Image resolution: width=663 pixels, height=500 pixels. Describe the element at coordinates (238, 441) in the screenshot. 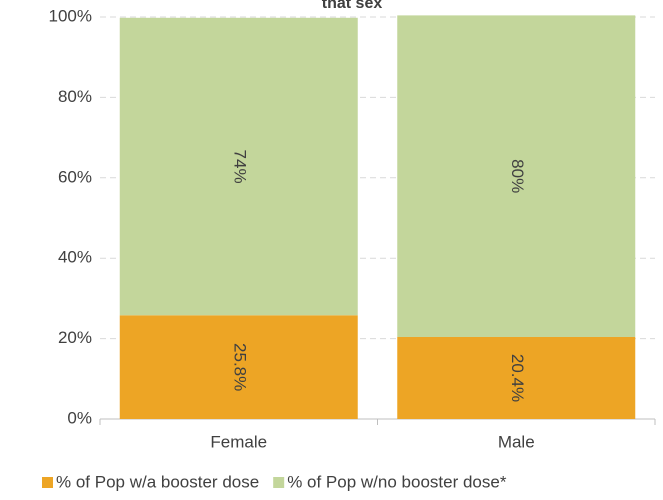

I see `x-tick-label: Female` at that location.